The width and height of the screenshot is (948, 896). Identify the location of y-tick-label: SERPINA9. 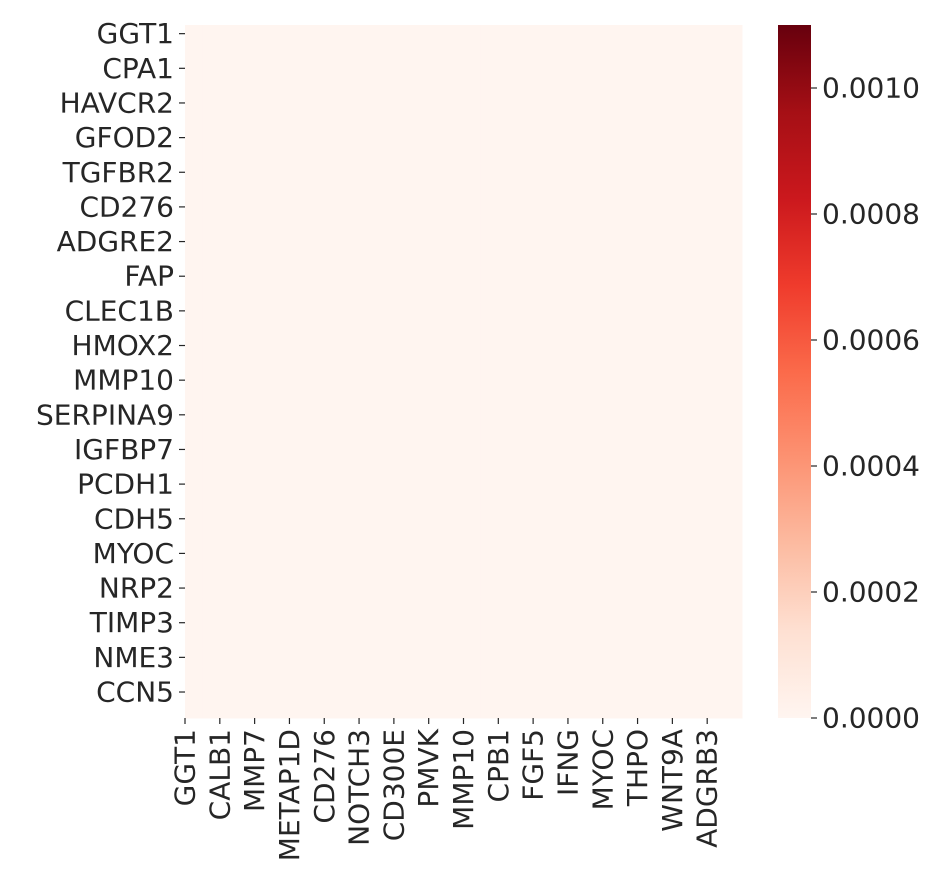
(105, 414).